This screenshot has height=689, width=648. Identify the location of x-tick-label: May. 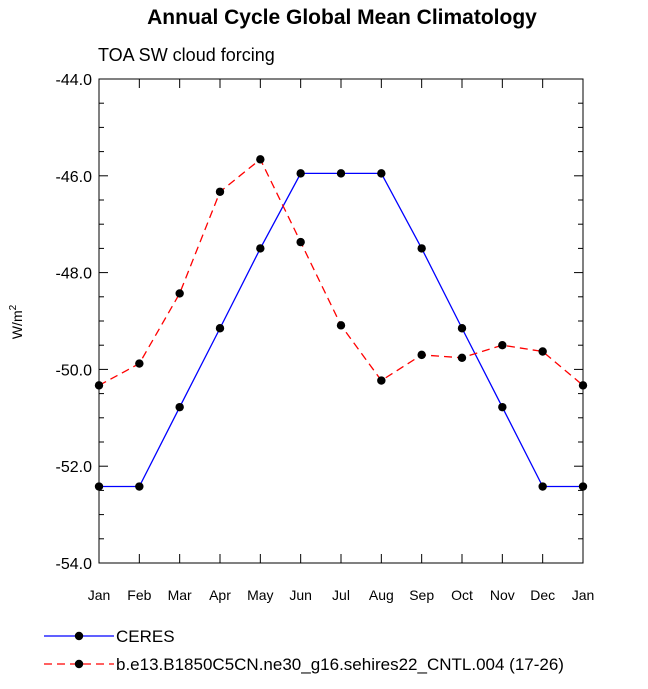
(260, 595).